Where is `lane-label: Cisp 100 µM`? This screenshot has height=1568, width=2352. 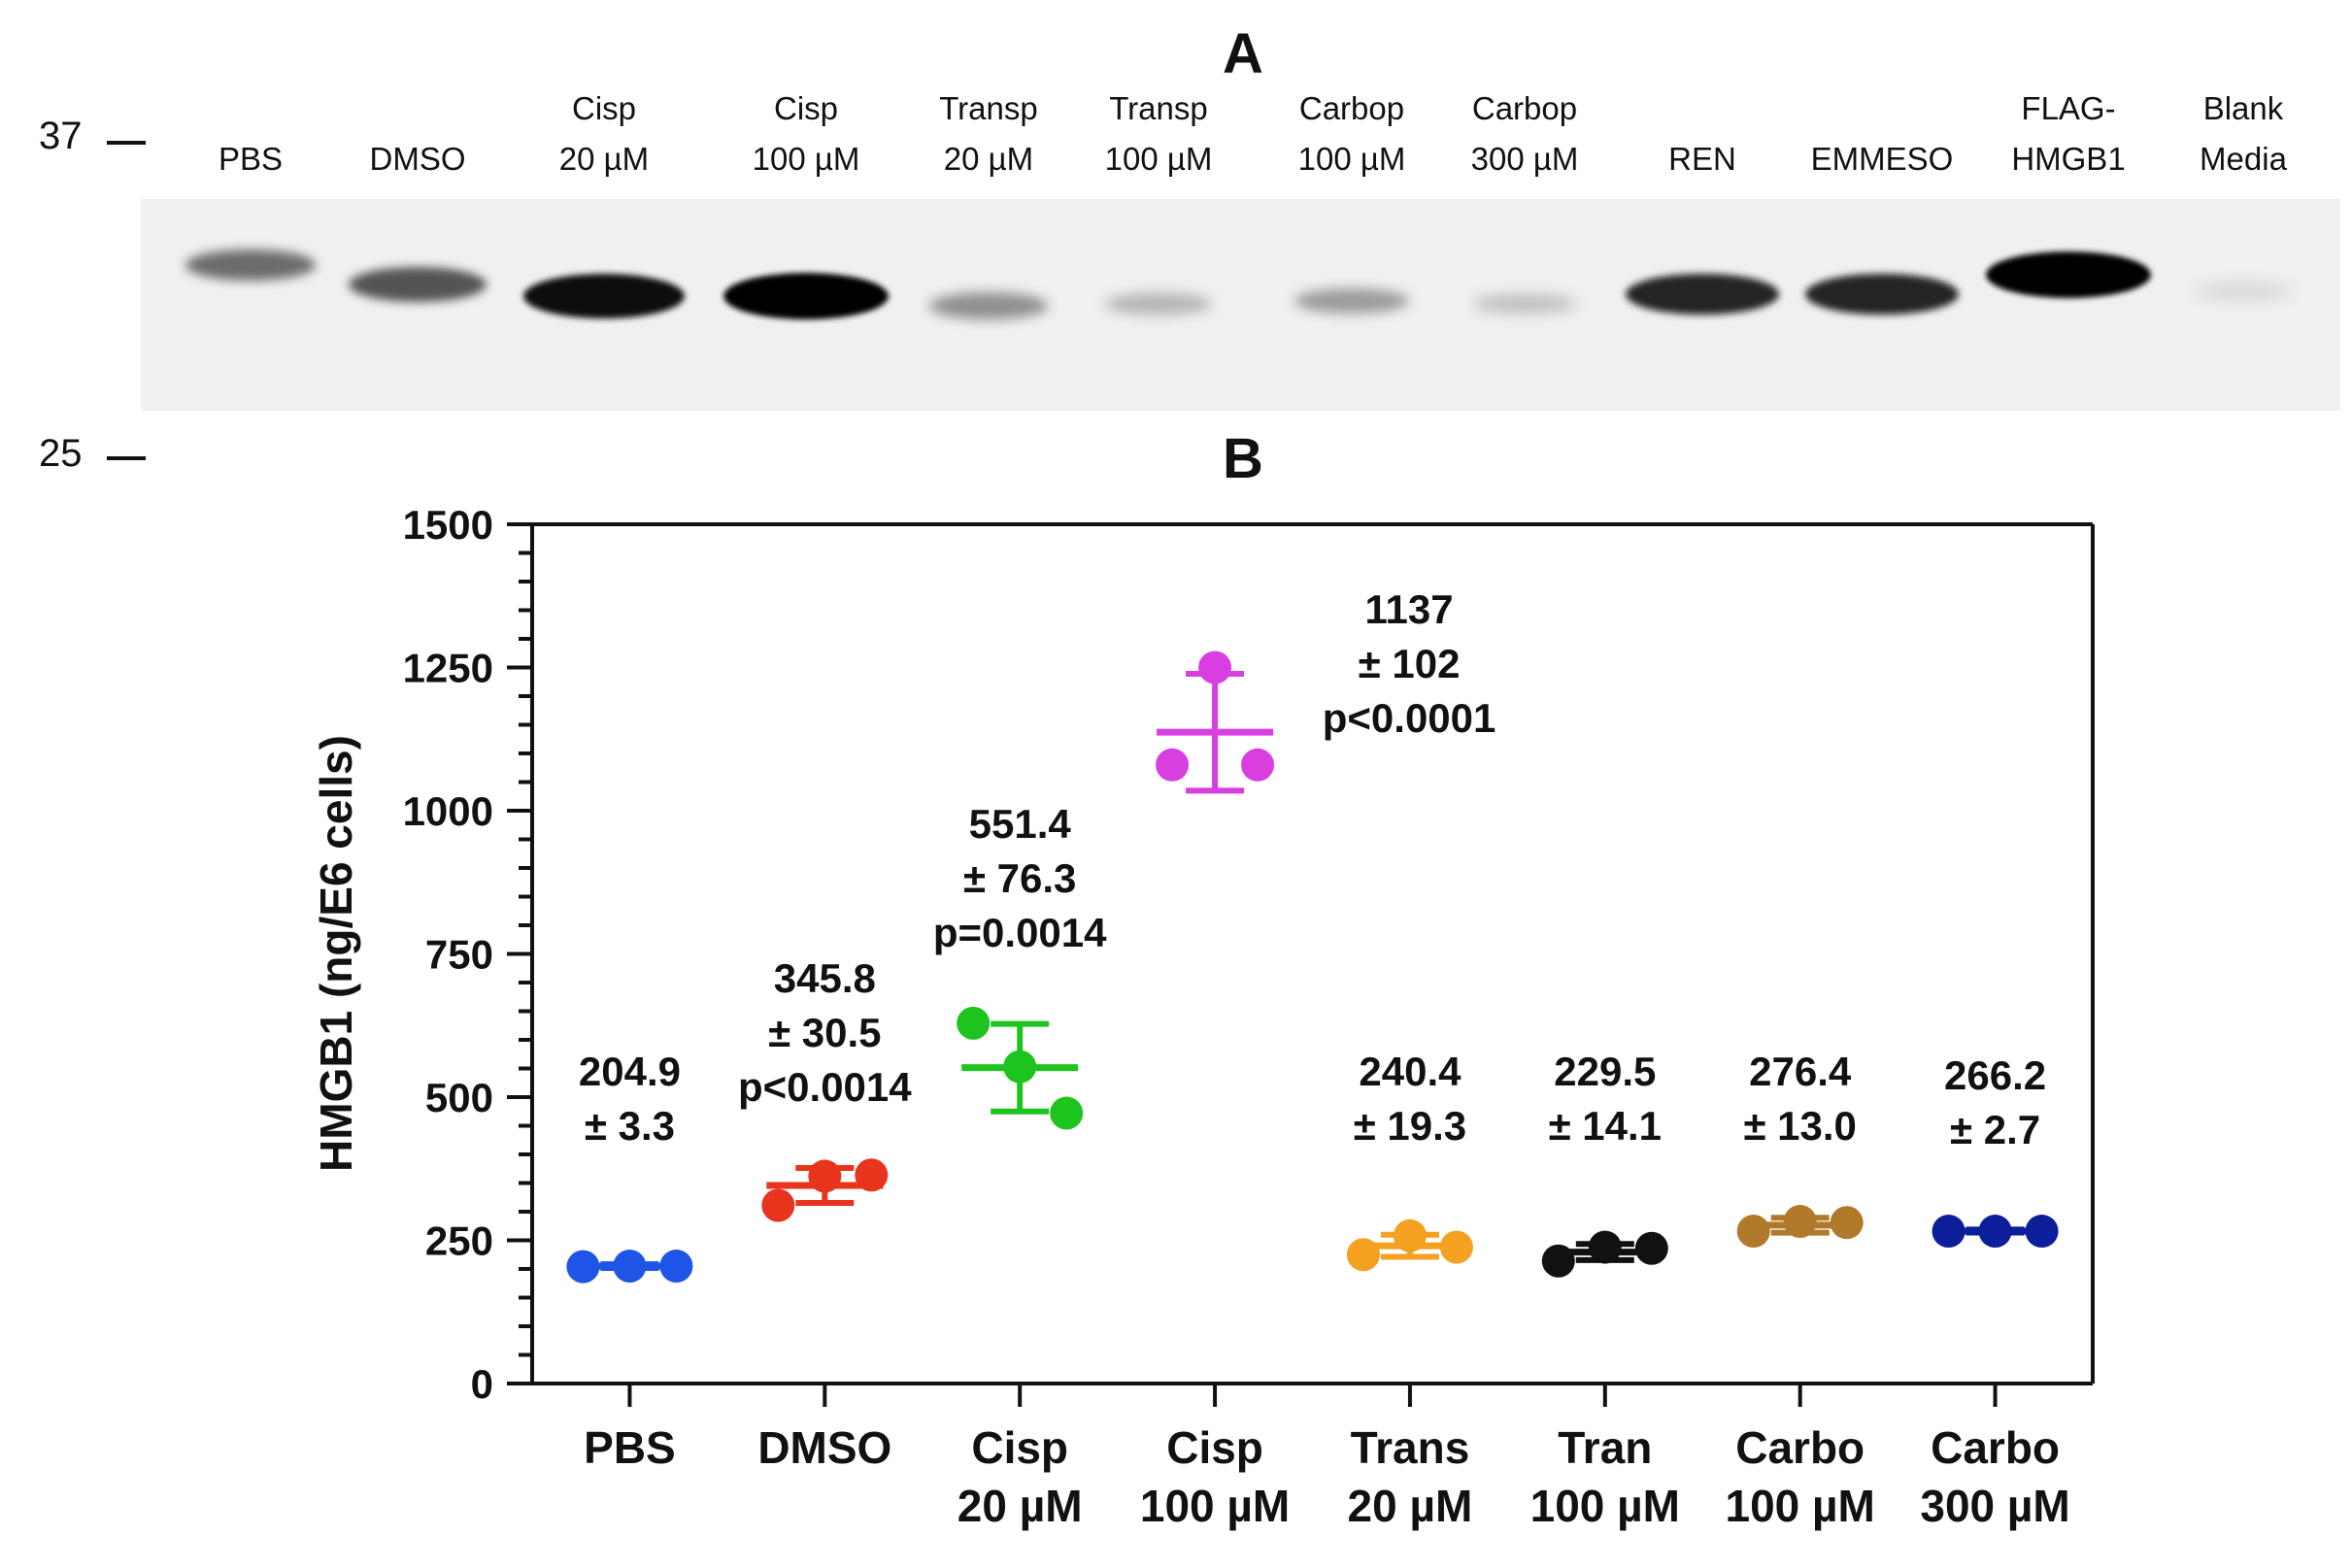
lane-label: Cisp 100 µM is located at coordinates (806, 133).